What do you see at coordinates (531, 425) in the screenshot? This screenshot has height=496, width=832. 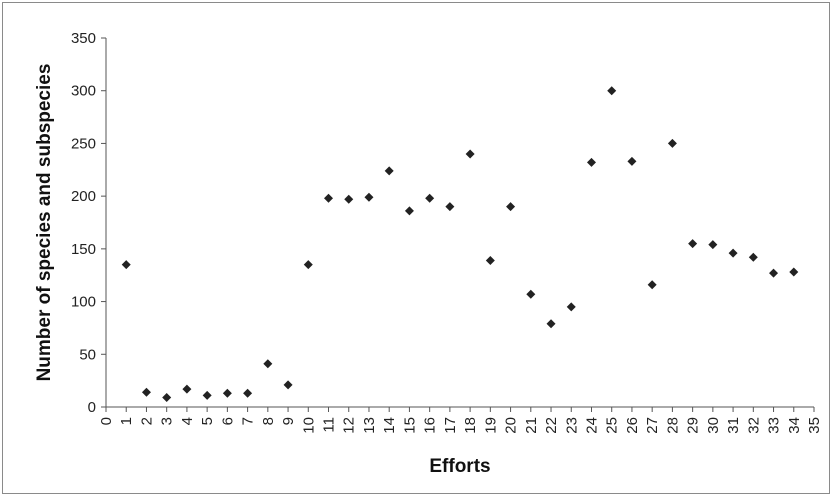 I see `x-tick-label: 21` at bounding box center [531, 425].